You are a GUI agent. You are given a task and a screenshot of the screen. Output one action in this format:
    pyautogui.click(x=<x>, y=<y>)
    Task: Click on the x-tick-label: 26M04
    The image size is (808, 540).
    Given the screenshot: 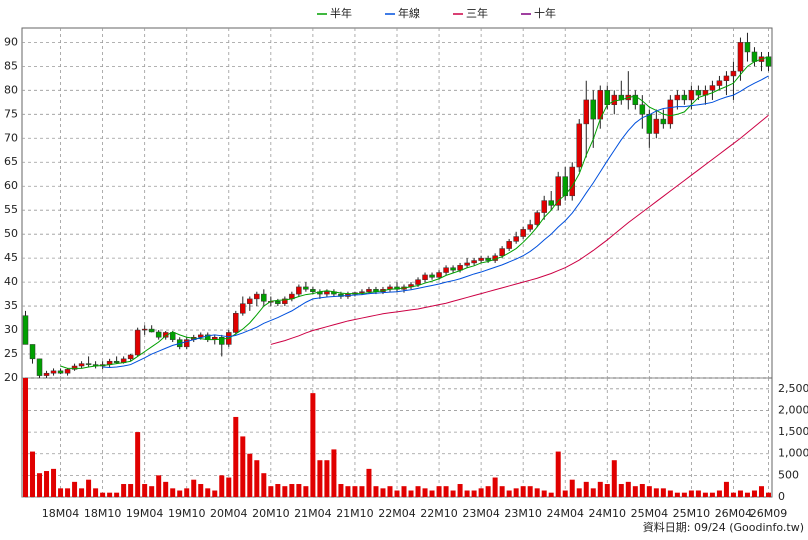 What is the action you would take?
    pyautogui.click(x=734, y=513)
    